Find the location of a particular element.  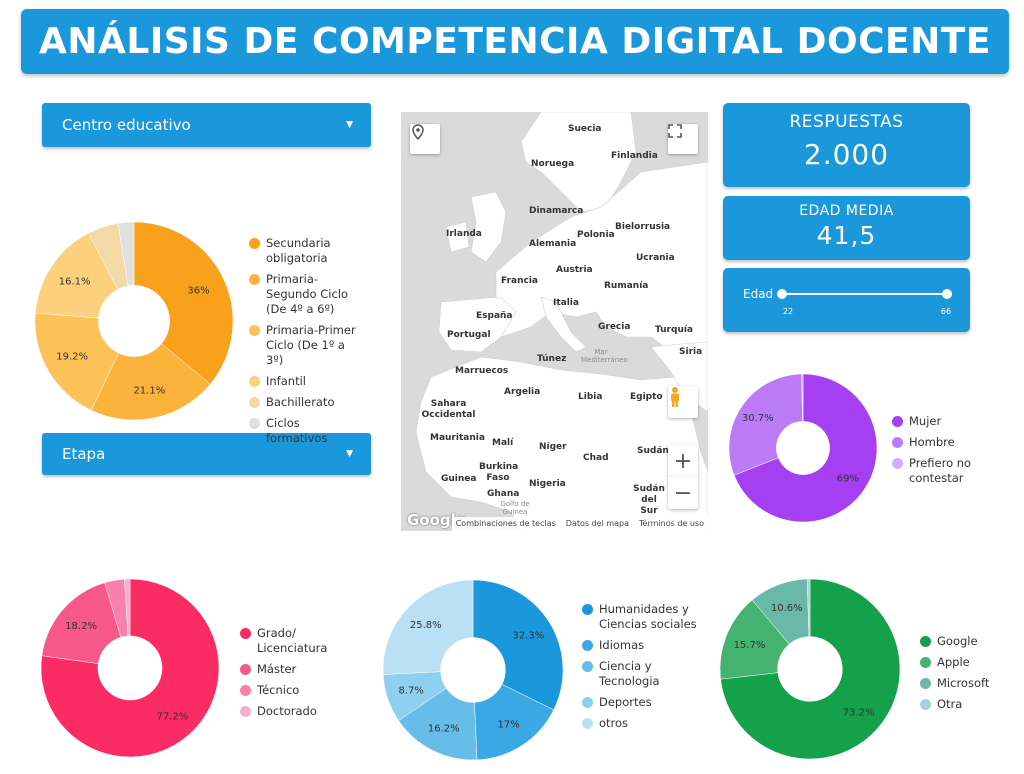

zoom-out-button: − is located at coordinates (683, 493).